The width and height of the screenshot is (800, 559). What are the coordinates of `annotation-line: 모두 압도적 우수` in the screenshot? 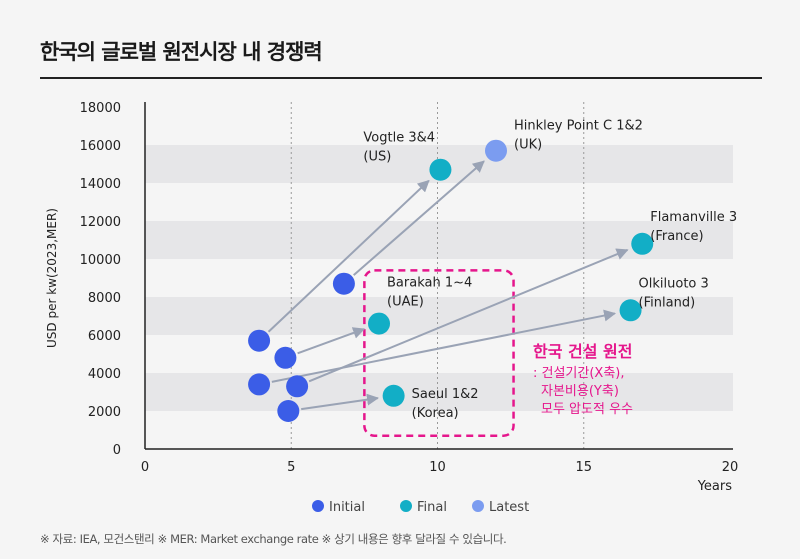 It's located at (587, 409).